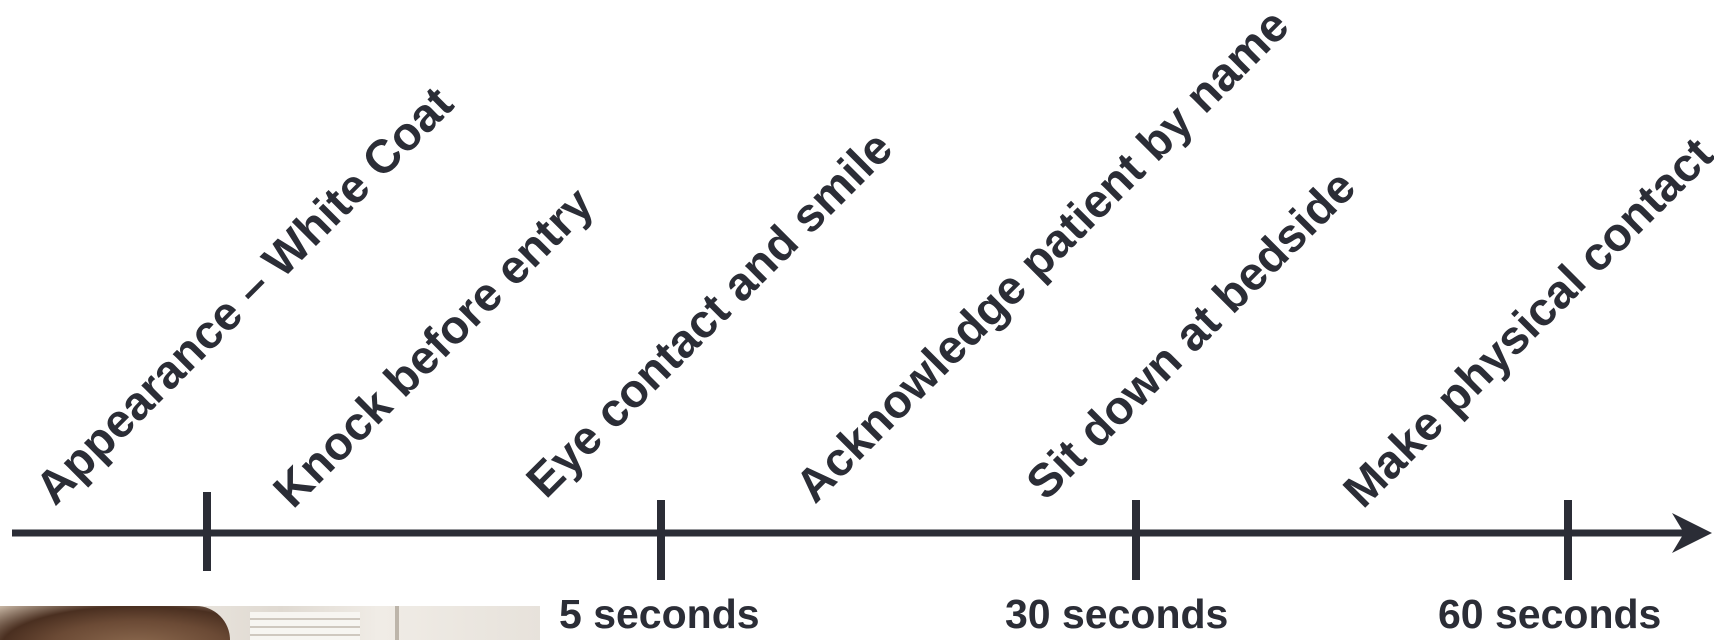  I want to click on photo-window-frame, so click(397, 623).